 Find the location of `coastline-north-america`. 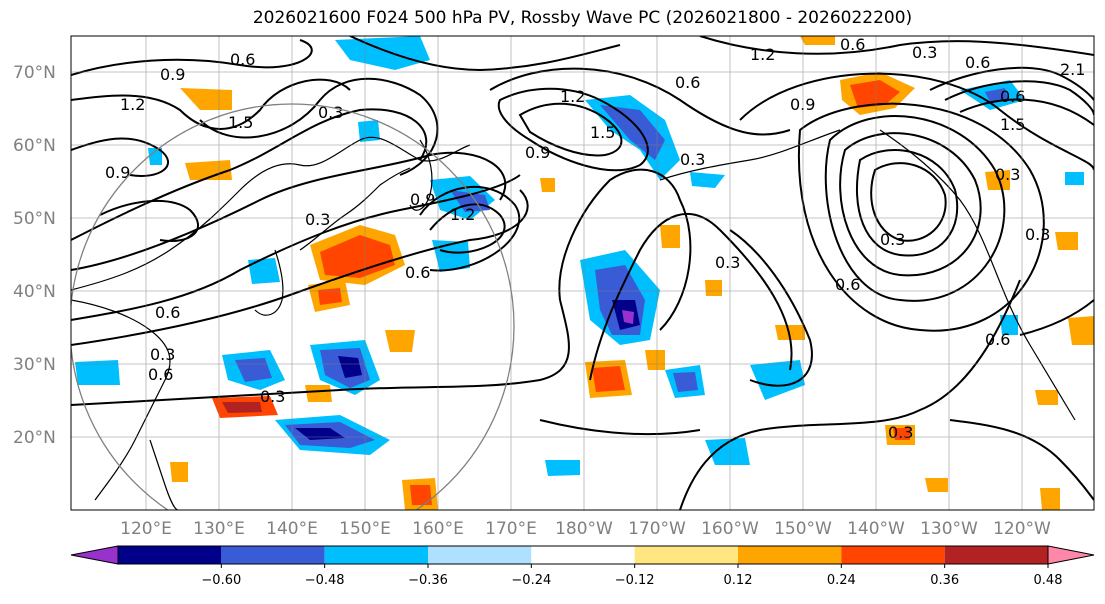

coastline-north-america is located at coordinates (977, 275).